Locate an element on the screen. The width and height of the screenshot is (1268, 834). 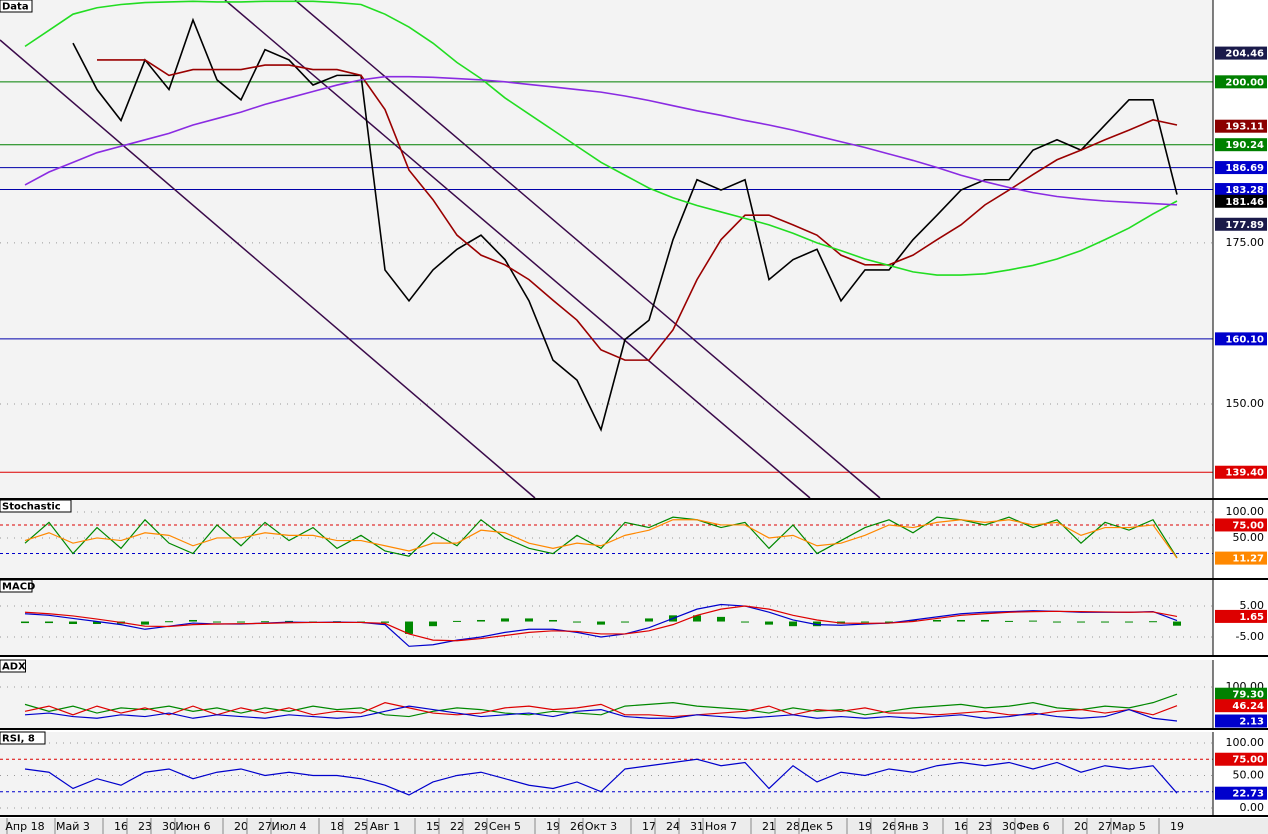
y-tick-label: 150.00 is located at coordinates (1245, 403).